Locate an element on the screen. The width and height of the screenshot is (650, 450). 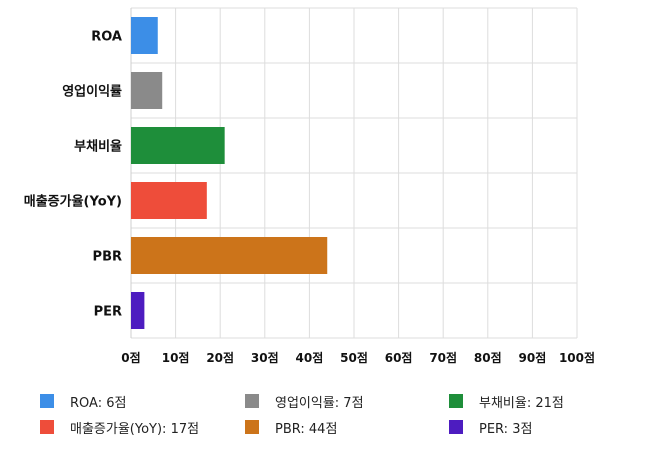
x-tick-label-9: 90점 is located at coordinates (533, 357).